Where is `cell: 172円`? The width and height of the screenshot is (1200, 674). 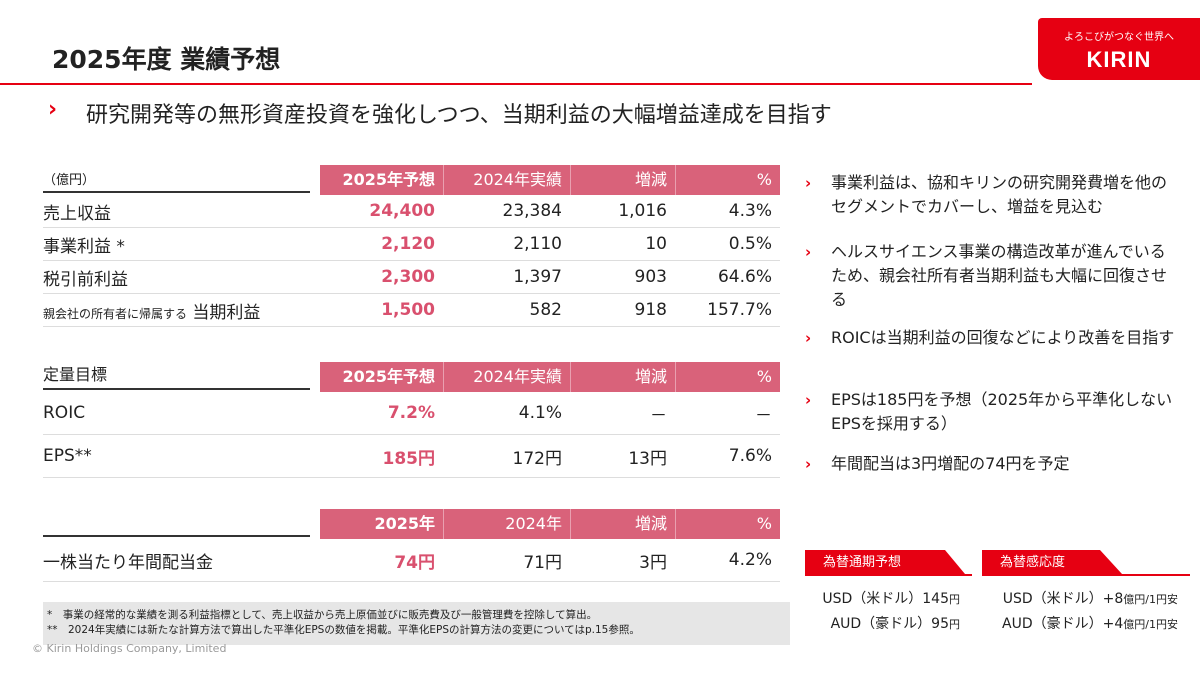
cell: 172円 is located at coordinates (537, 458).